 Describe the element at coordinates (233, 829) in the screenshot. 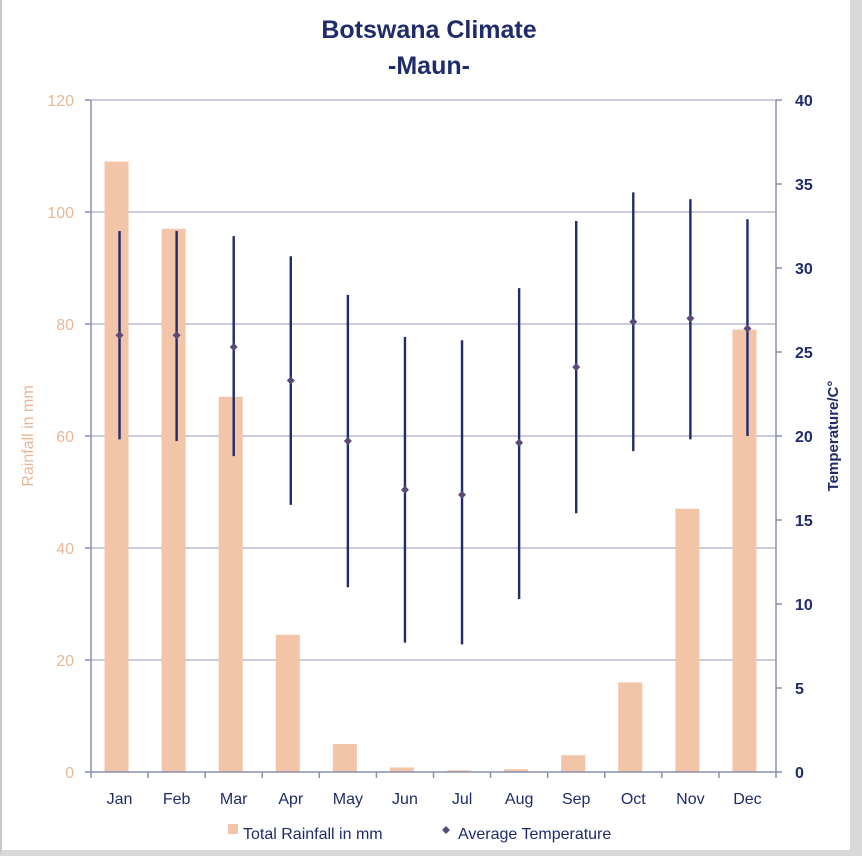

I see `legend-rainfall-swatch` at that location.